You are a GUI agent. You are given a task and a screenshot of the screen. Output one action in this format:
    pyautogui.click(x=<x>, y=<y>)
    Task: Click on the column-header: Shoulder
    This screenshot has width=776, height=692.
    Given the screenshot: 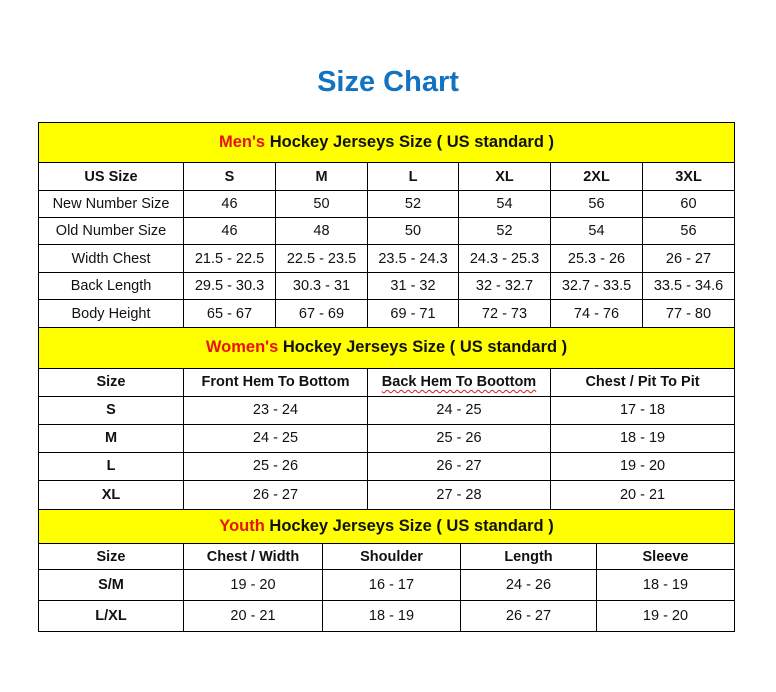 What is the action you would take?
    pyautogui.click(x=391, y=556)
    